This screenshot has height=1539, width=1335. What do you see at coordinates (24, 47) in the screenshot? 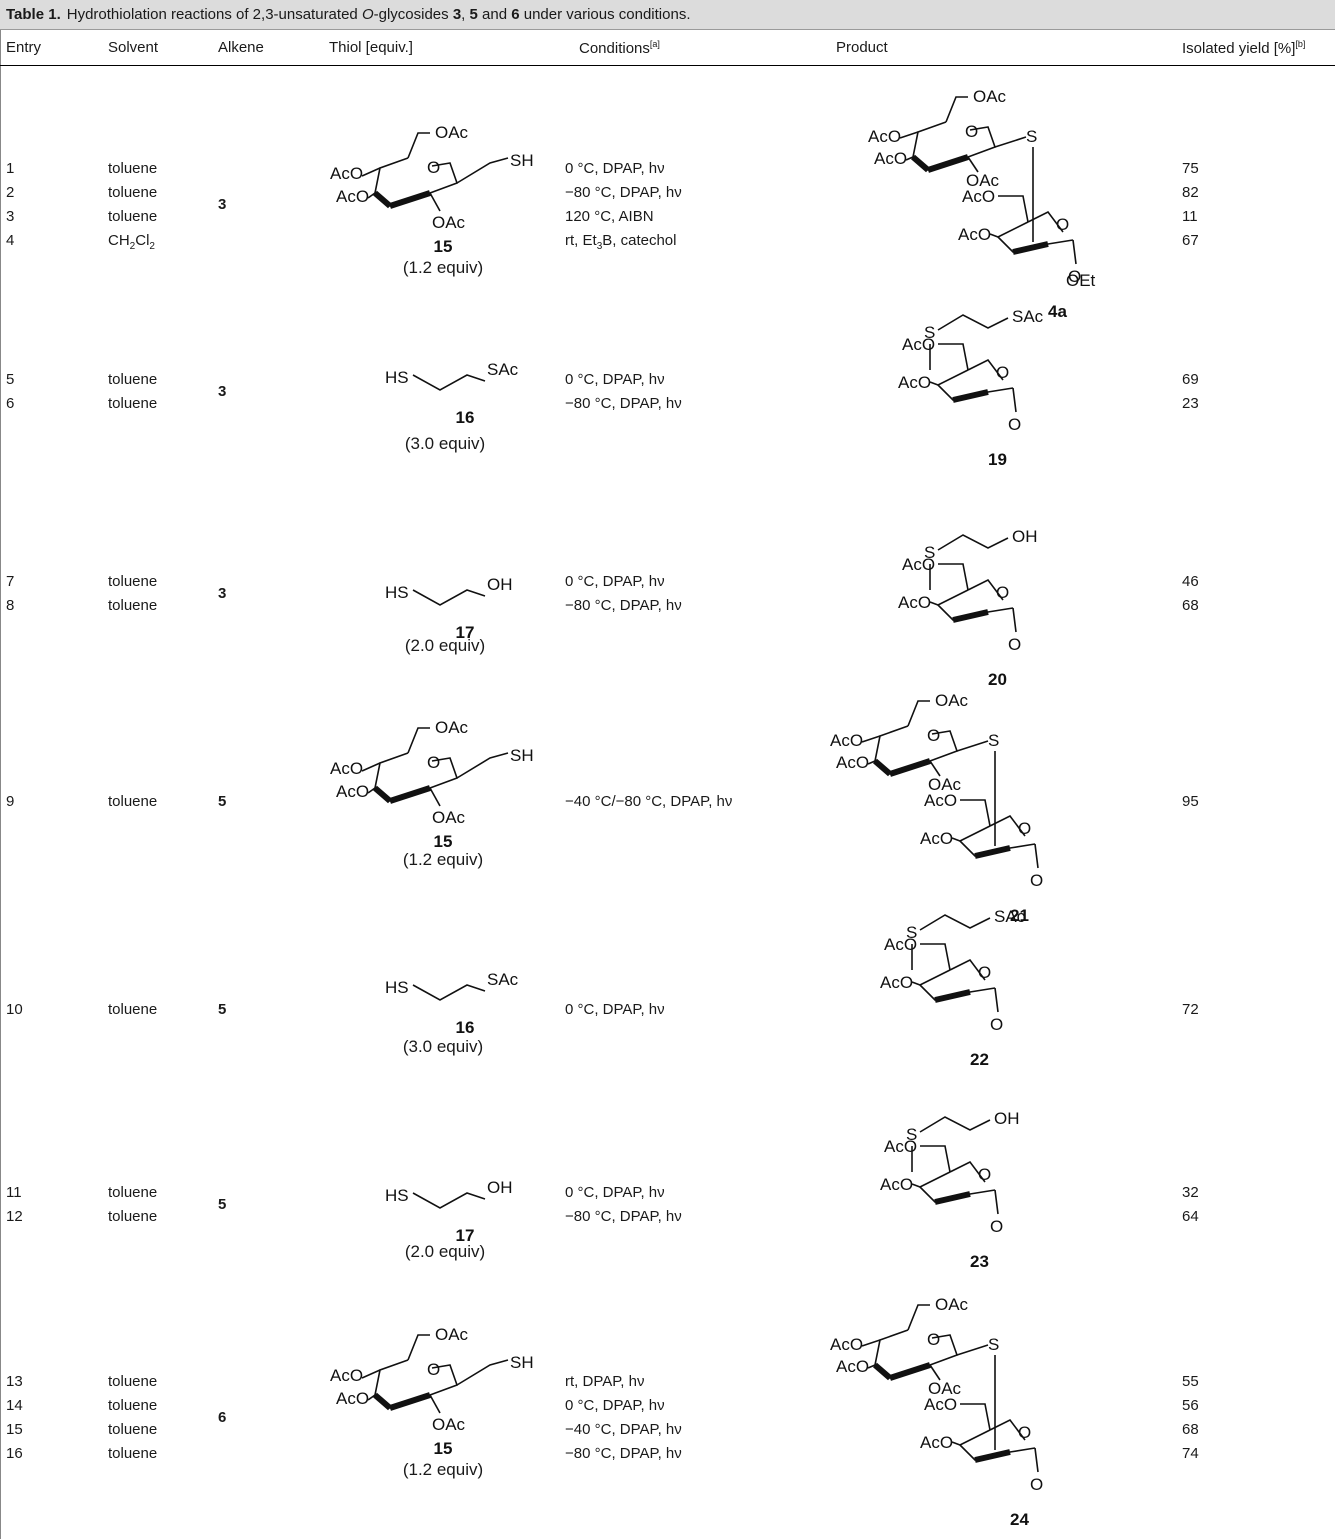
I see `header-entry: Entry` at bounding box center [24, 47].